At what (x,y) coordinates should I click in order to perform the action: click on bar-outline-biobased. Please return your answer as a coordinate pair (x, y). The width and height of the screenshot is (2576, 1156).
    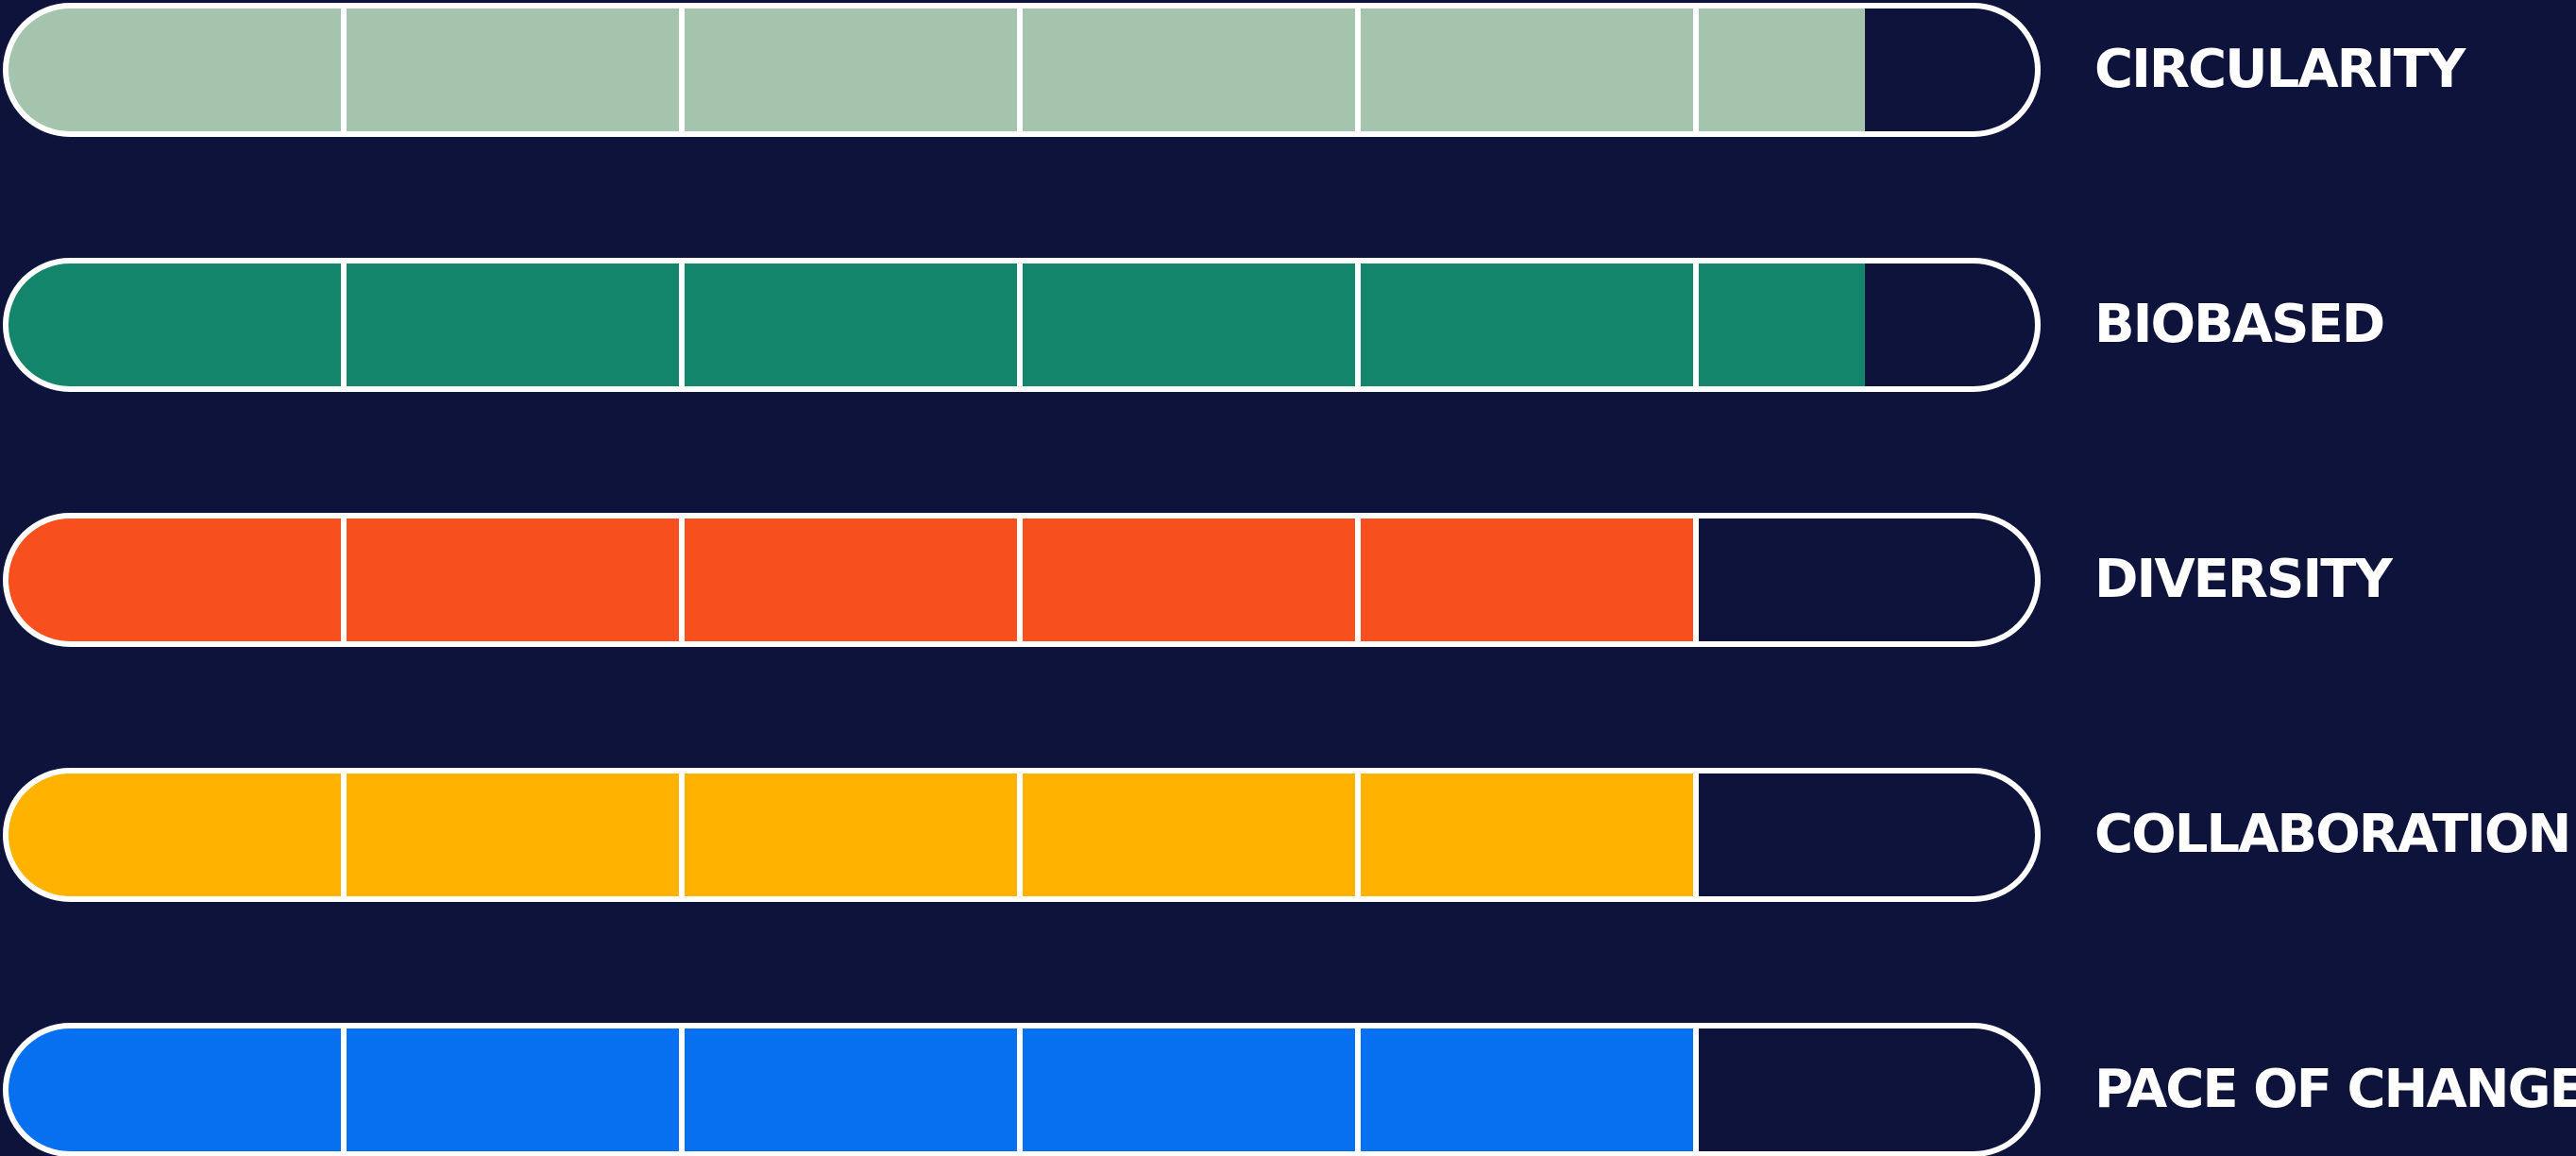
    Looking at the image, I should click on (1022, 325).